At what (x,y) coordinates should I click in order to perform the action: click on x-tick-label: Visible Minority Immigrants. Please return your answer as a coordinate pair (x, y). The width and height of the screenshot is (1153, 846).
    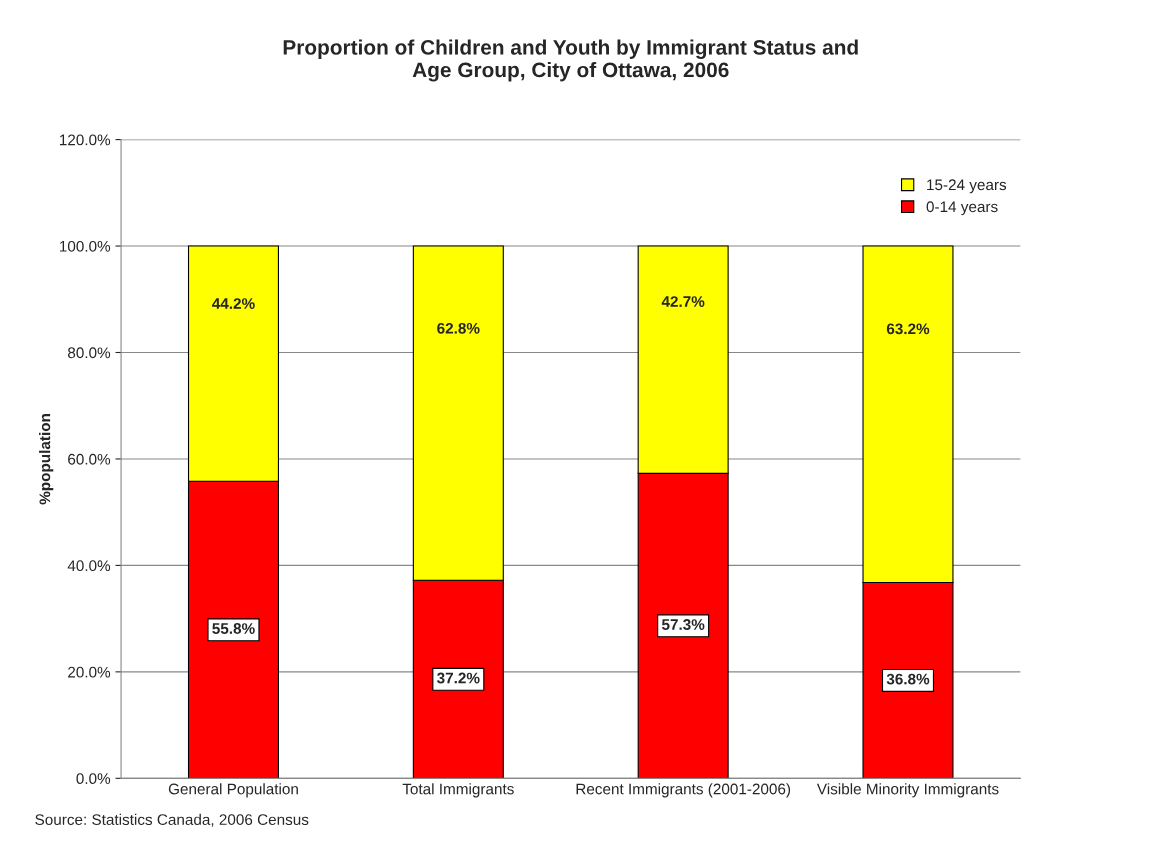
    Looking at the image, I should click on (907, 790).